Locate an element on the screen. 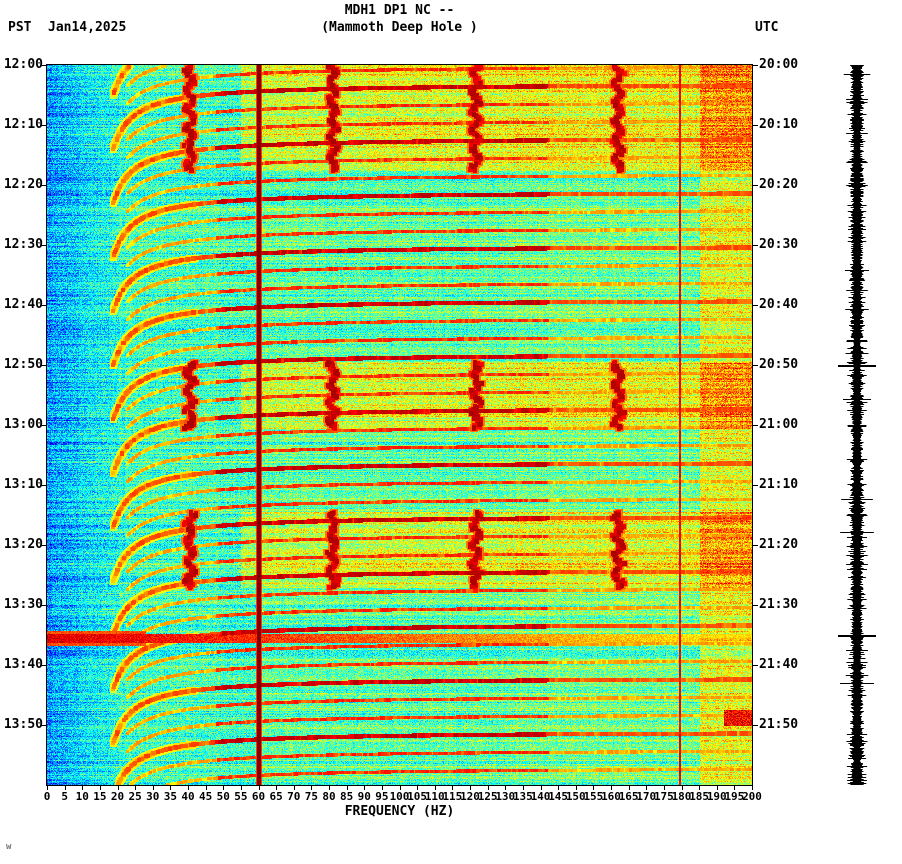  time-tick-label-utc: 20:10 is located at coordinates (779, 124).